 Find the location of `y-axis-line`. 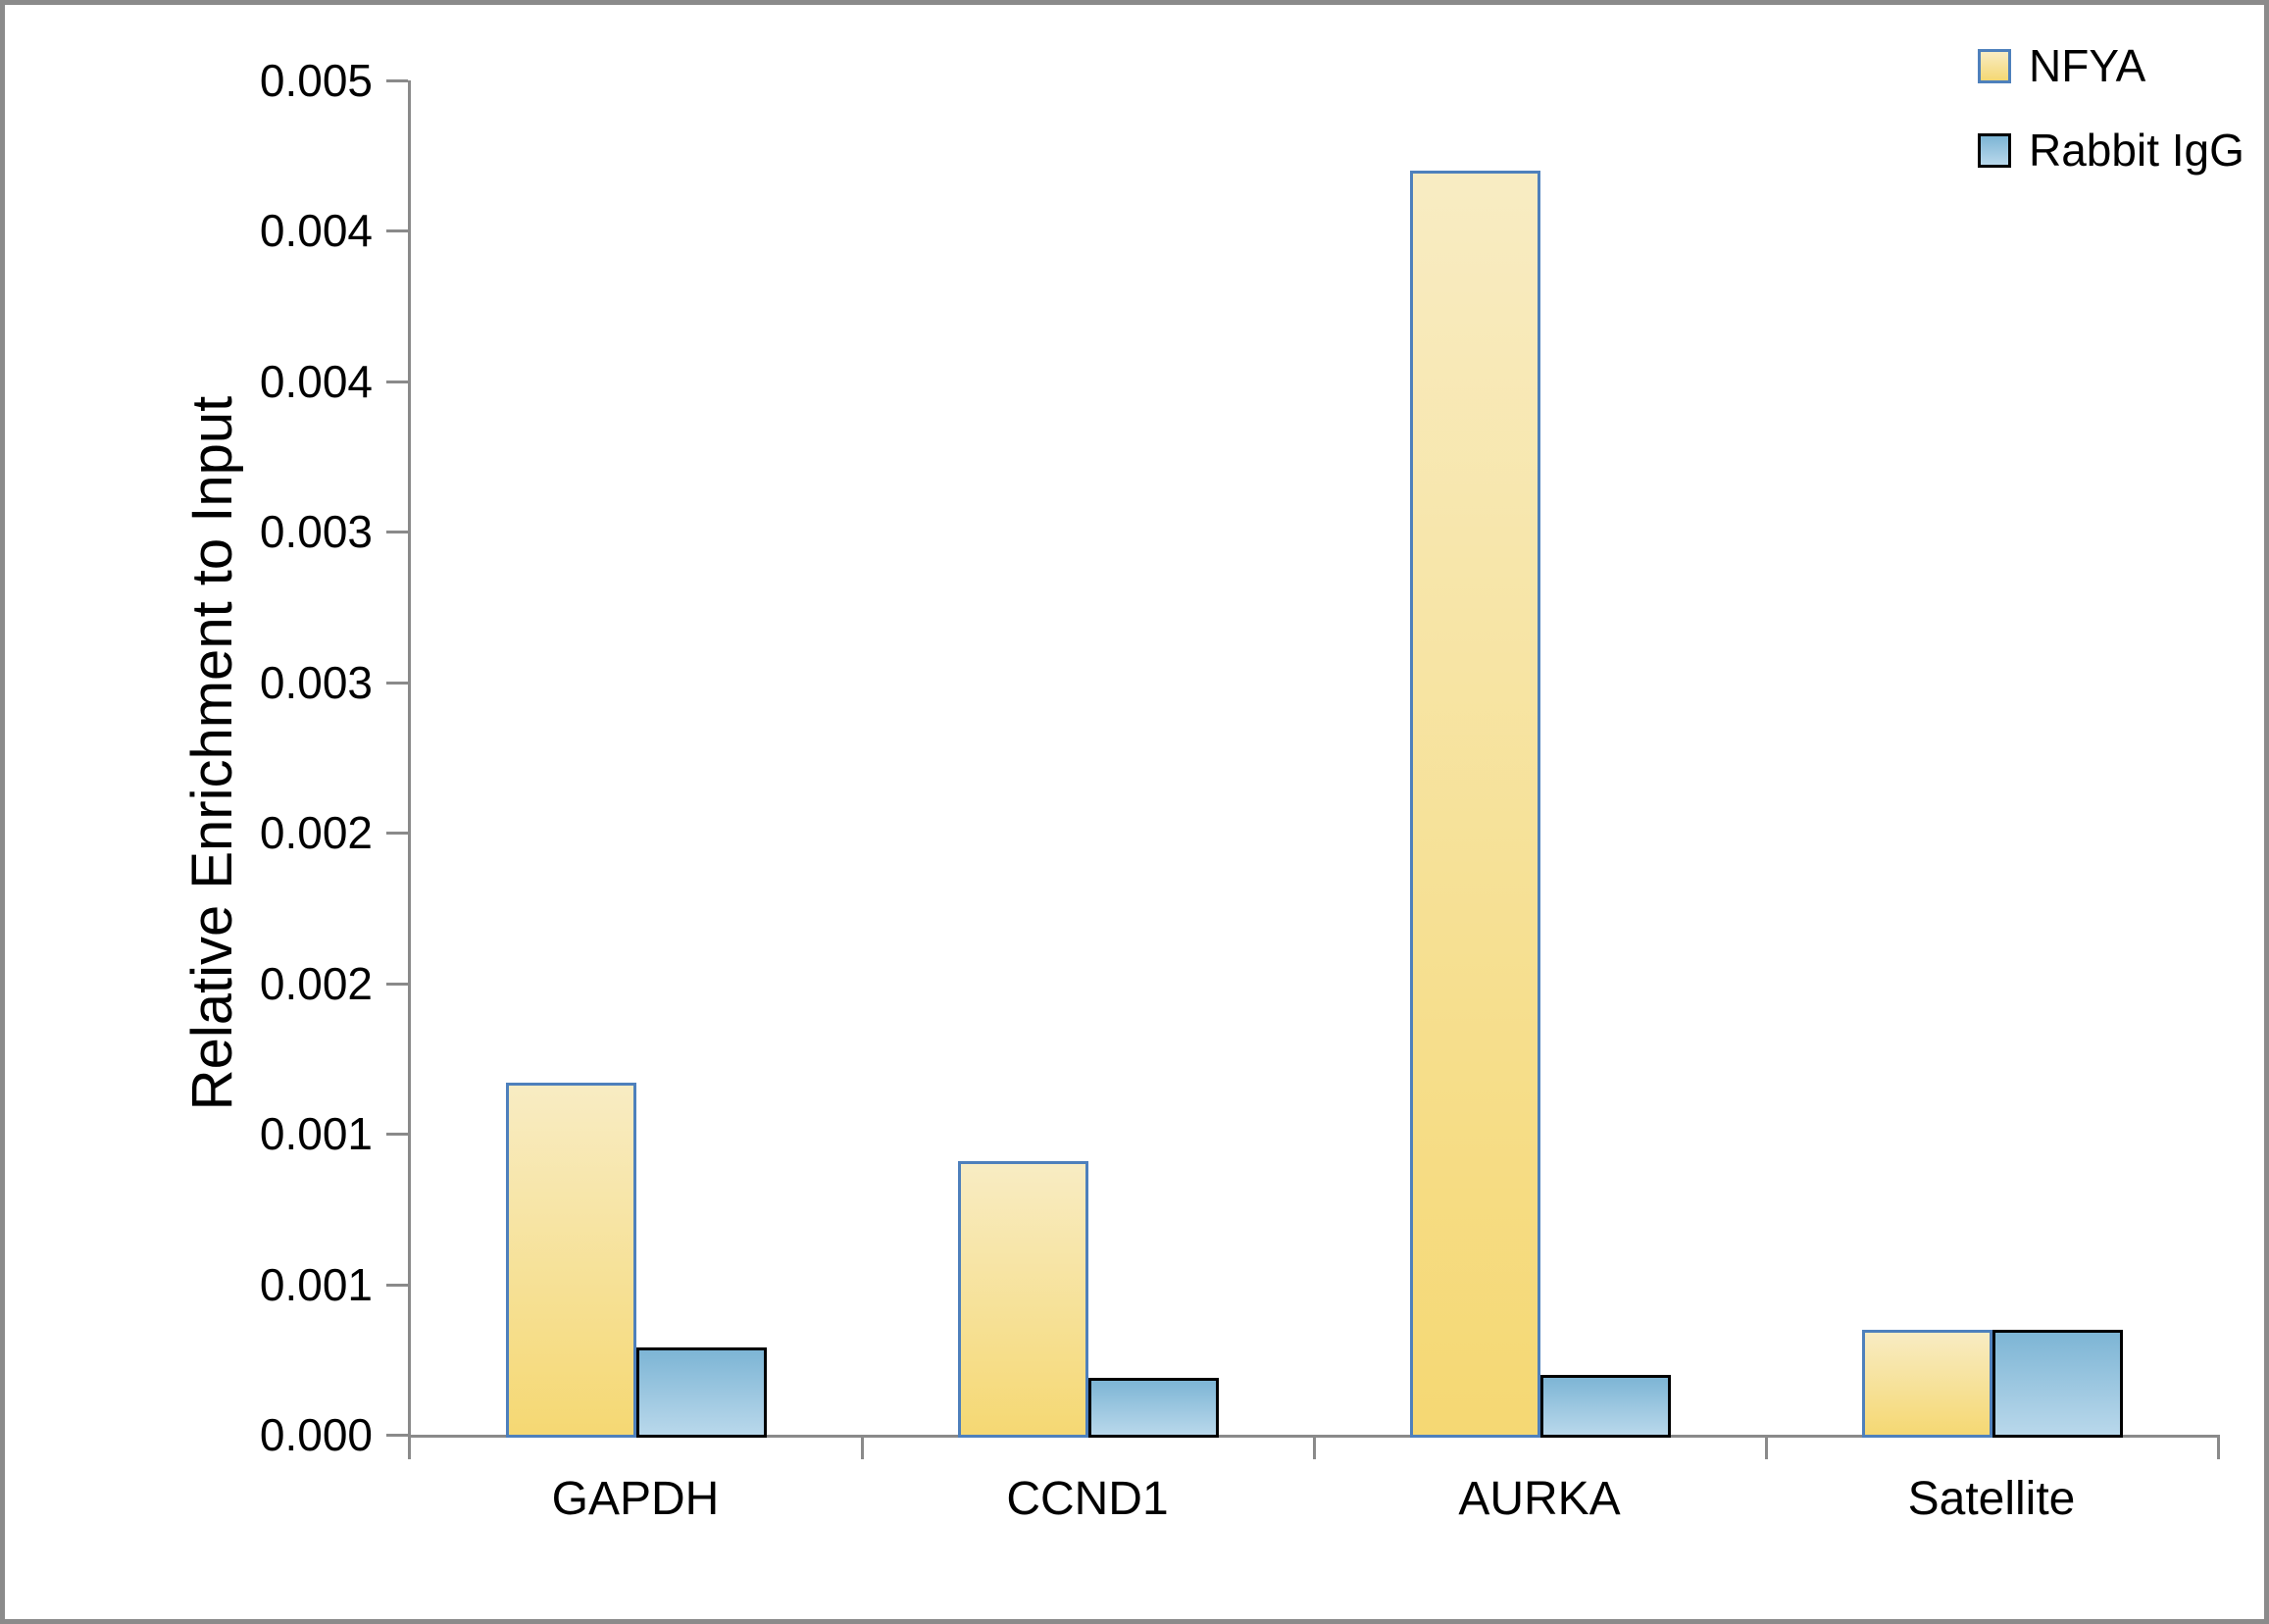

y-axis-line is located at coordinates (409, 769).